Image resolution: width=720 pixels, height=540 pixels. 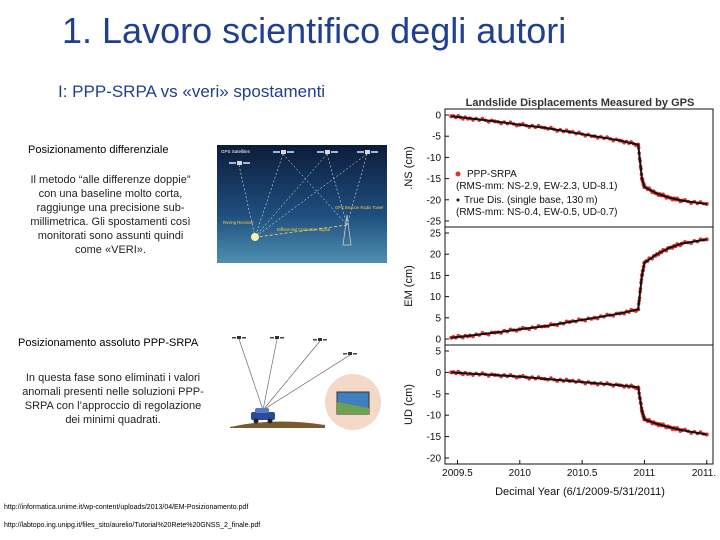 What do you see at coordinates (645, 473) in the screenshot?
I see `x-tick-label: 2011` at bounding box center [645, 473].